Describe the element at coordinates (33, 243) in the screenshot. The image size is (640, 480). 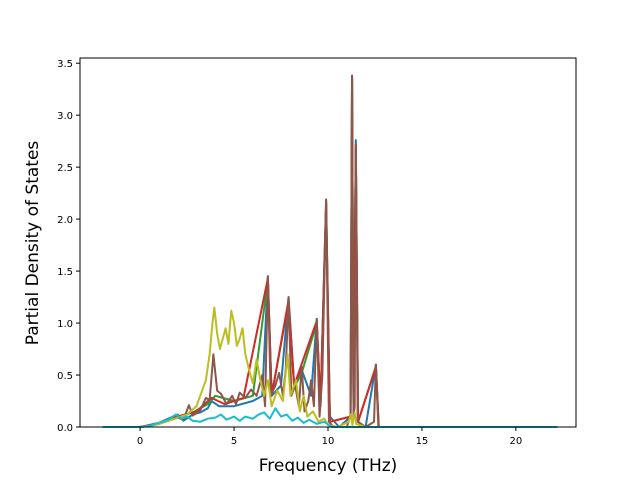
I see `y-axis-label: Partial Density of States` at that location.